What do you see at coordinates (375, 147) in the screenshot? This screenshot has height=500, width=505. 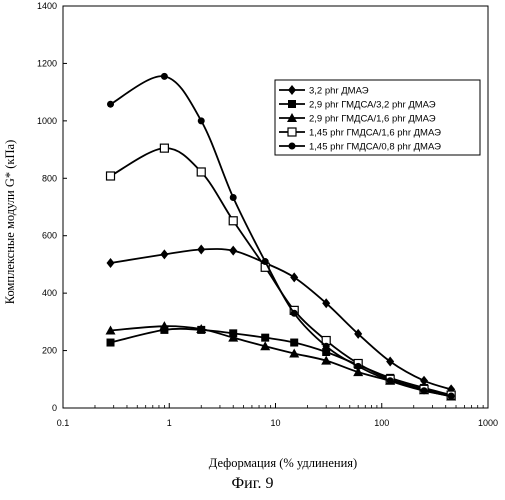 I see `legend-label: 1,45 phr ГМДСА/0,8 phr ДМАЭ` at bounding box center [375, 147].